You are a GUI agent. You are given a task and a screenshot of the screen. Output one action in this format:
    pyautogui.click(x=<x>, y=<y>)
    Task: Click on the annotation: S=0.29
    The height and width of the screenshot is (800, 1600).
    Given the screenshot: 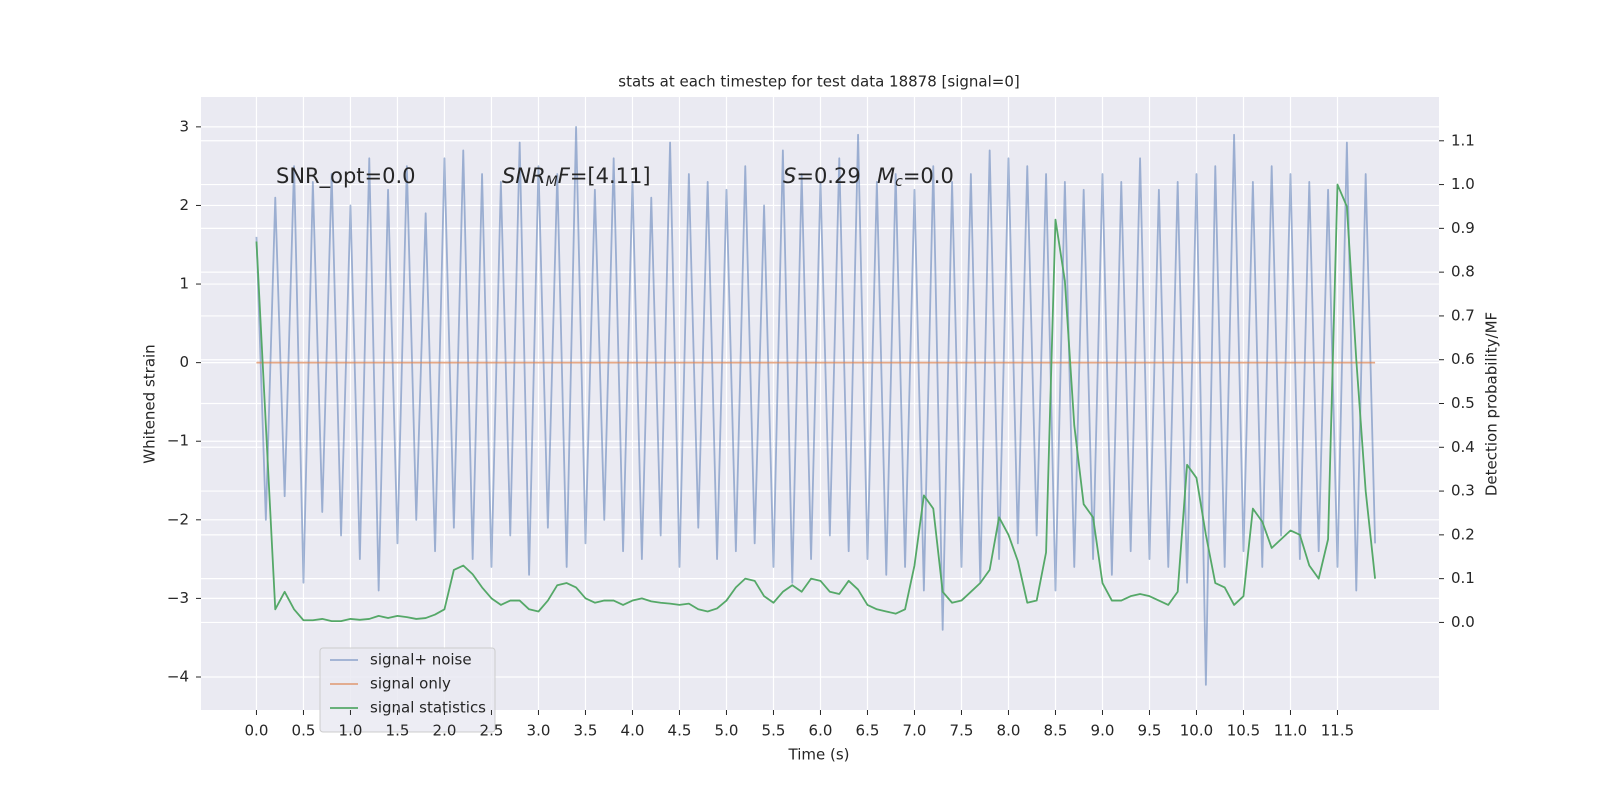 What is the action you would take?
    pyautogui.click(x=822, y=176)
    